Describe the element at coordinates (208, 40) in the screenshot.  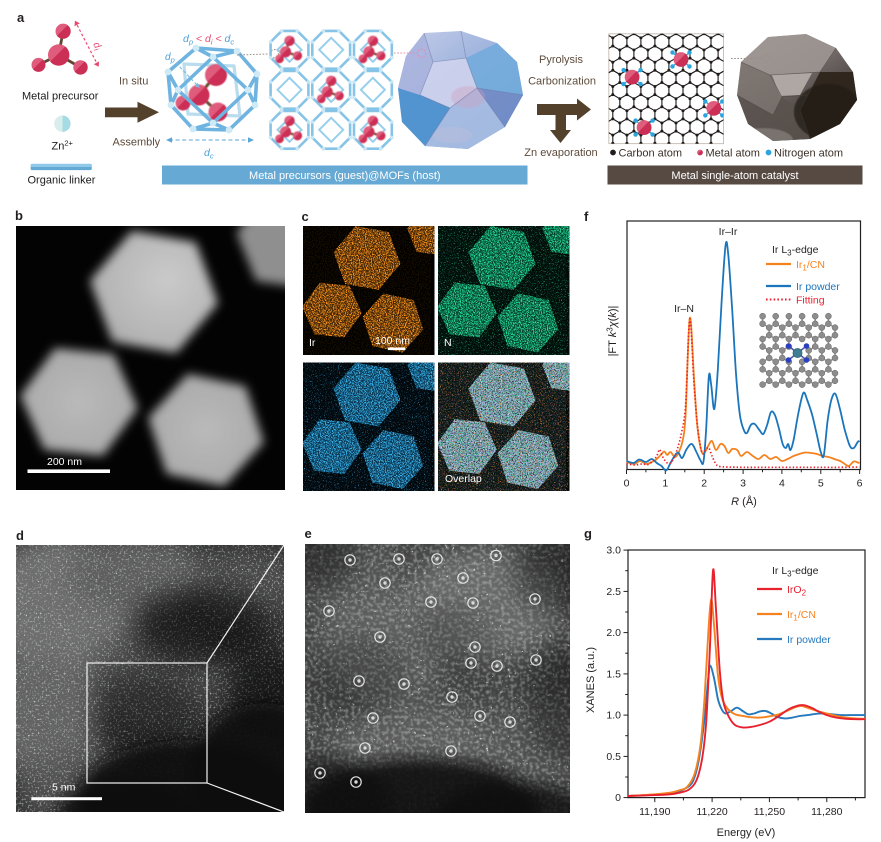
I see `svg-text: dp < di < dc` at that location.